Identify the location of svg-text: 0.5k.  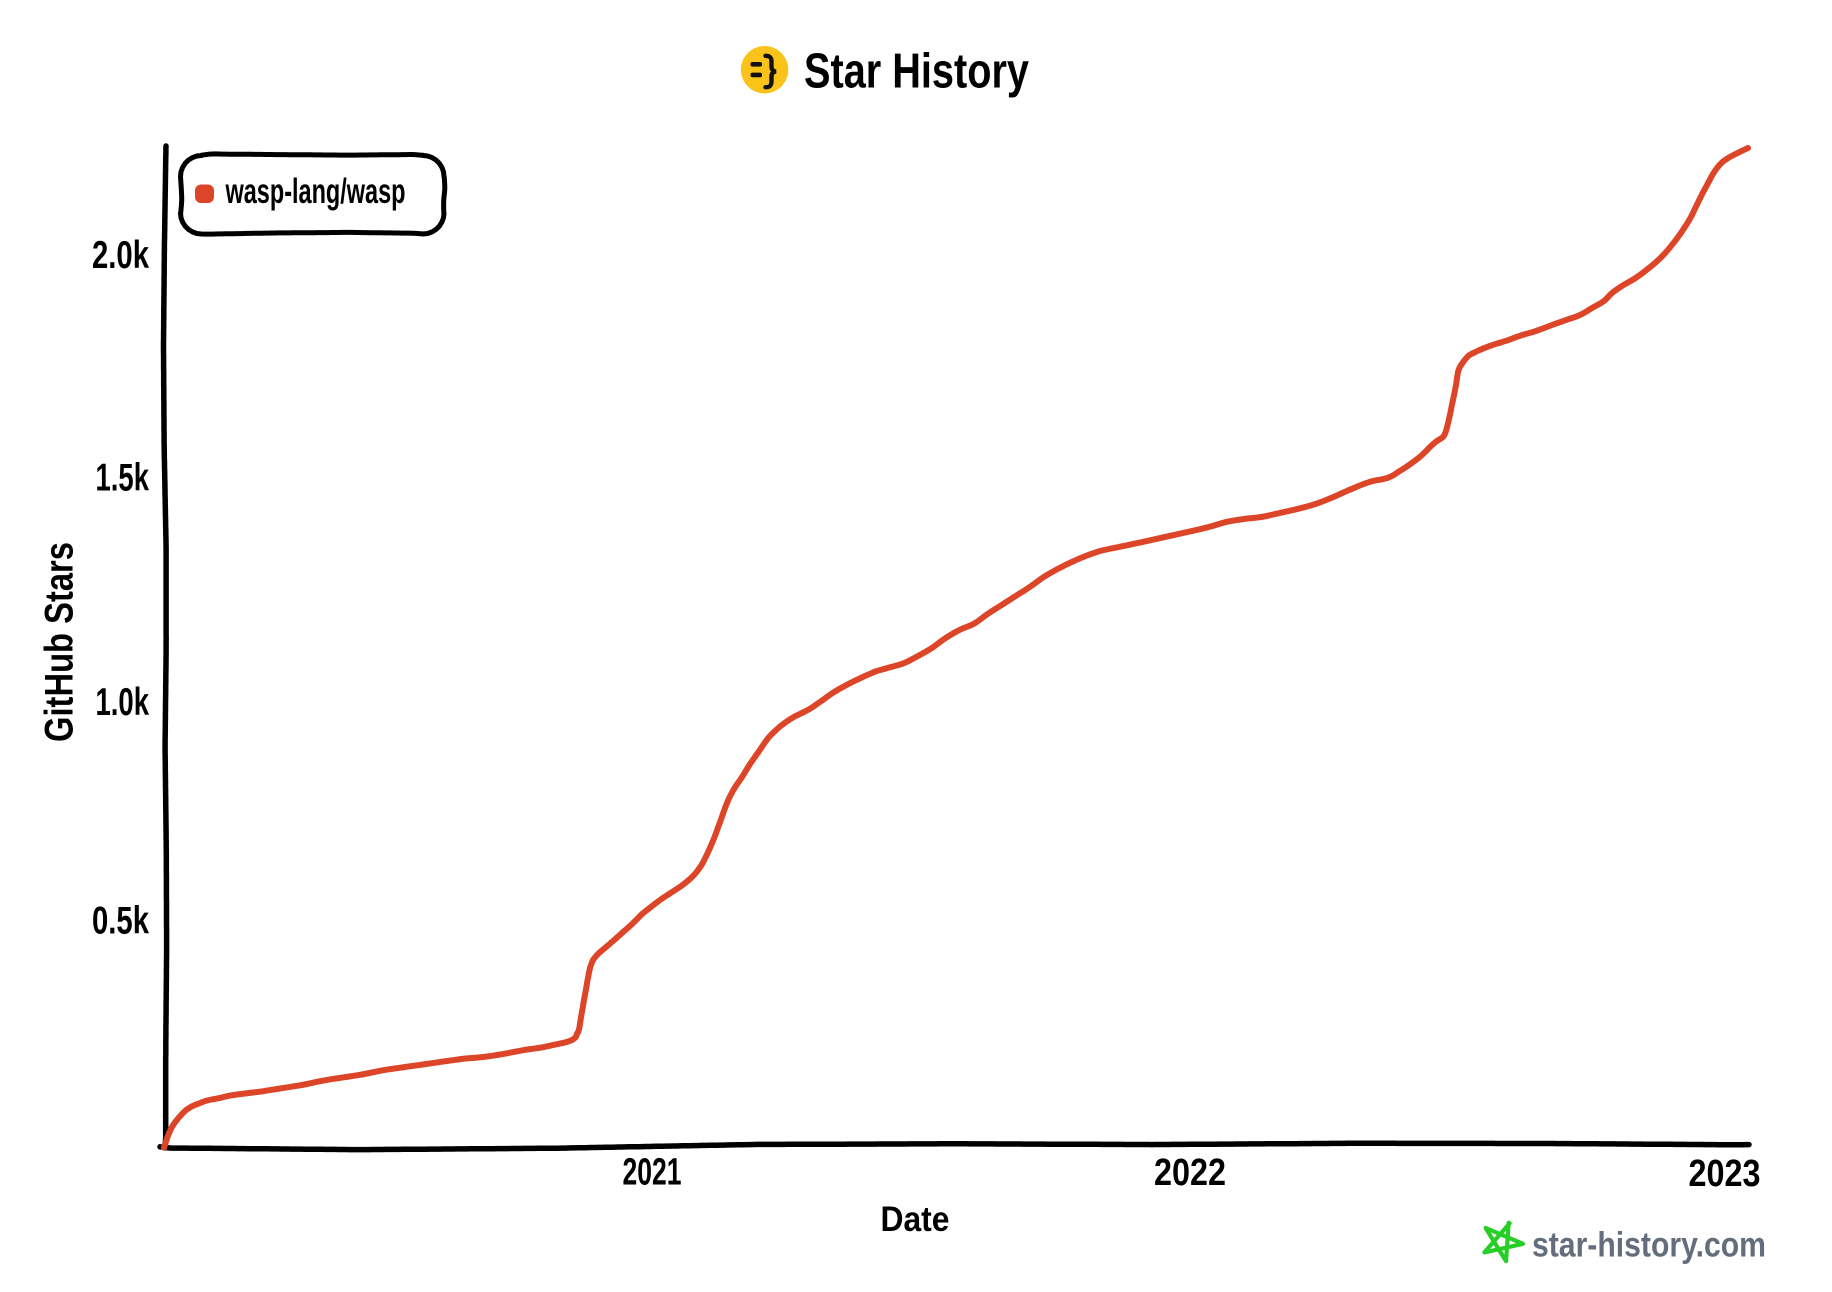
(120, 921).